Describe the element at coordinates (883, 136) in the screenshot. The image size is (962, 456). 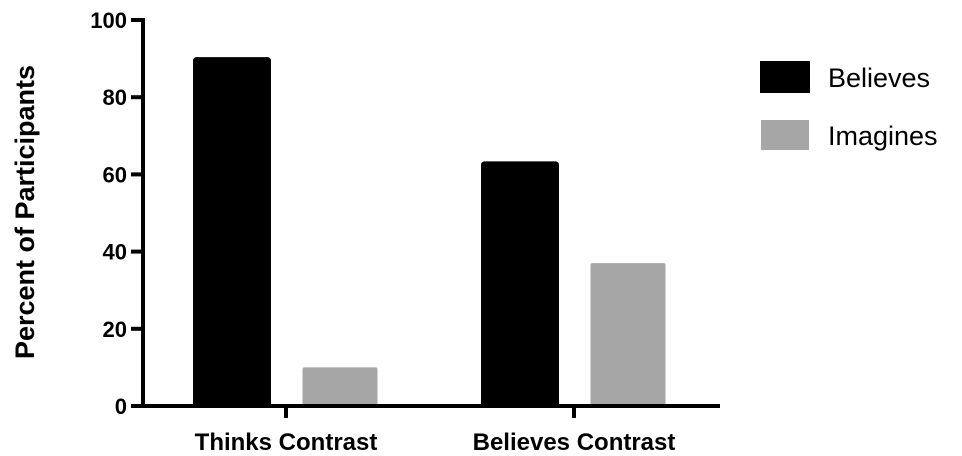
I see `legend-label-imagines: Imagines` at that location.